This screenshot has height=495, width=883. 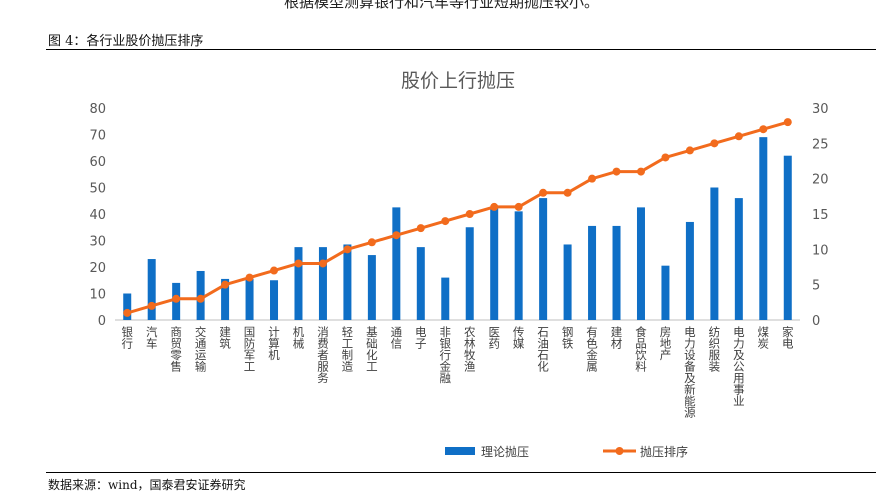 I want to click on legend-bar-label: 理论抛压, so click(x=505, y=451).